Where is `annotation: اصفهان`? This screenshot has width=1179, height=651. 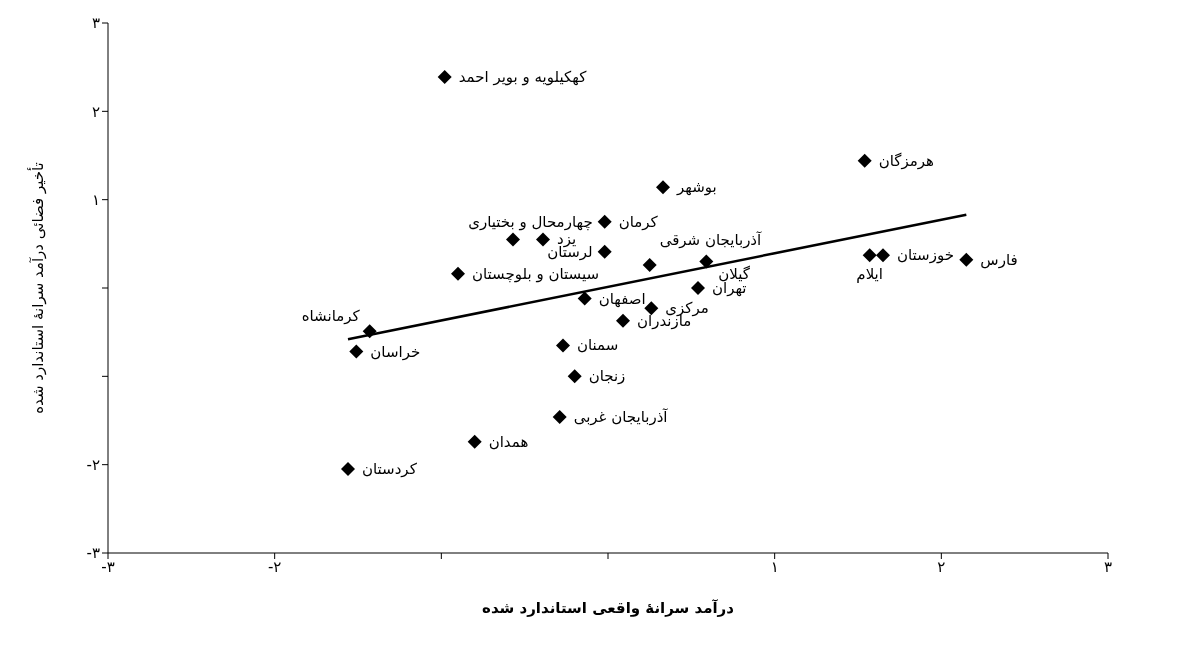 annotation: اصفهان is located at coordinates (622, 298).